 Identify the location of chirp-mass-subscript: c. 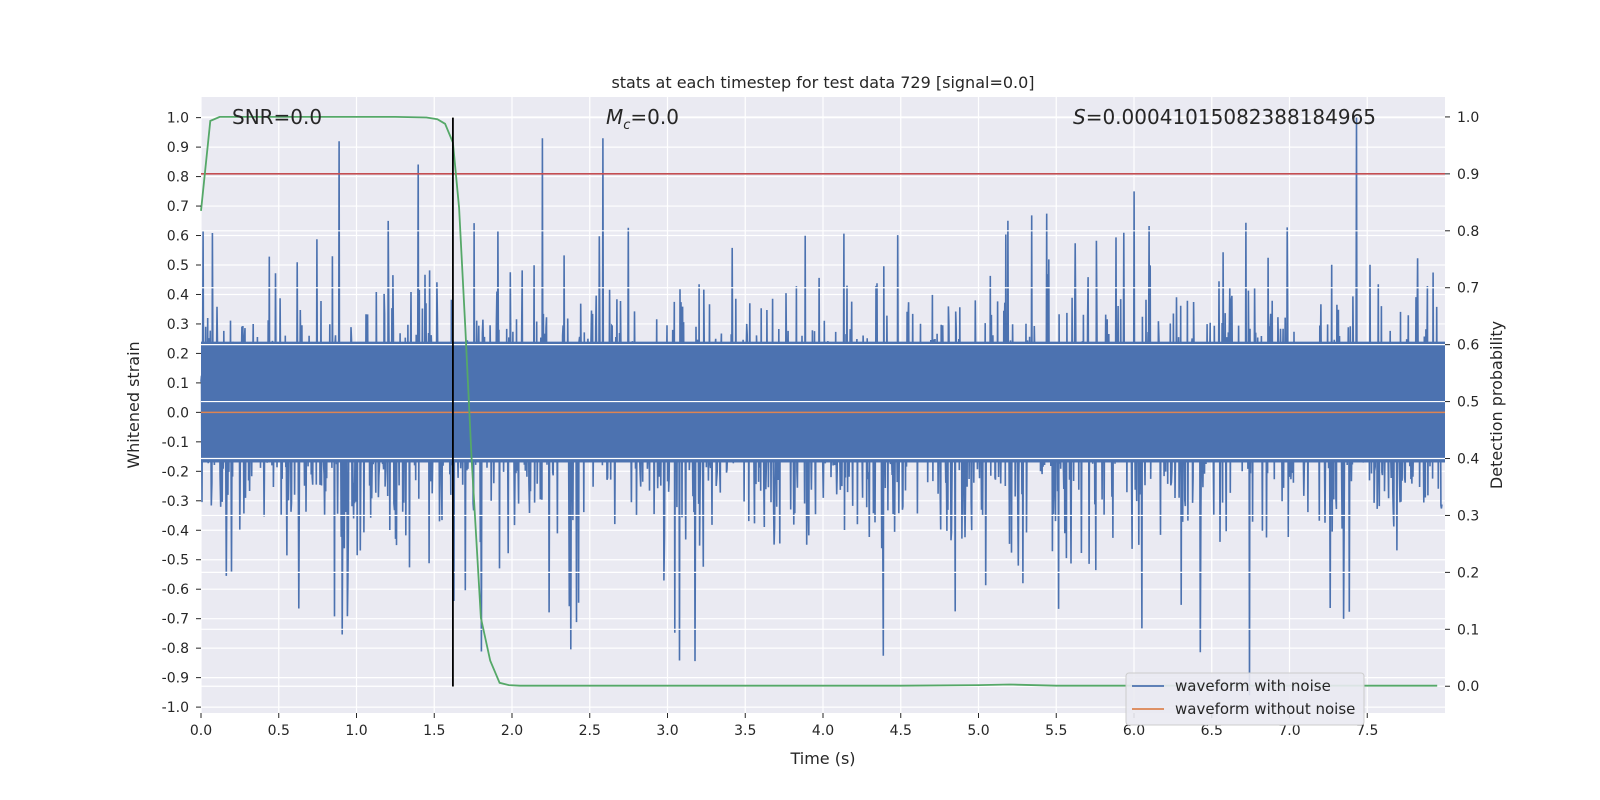
(626, 125).